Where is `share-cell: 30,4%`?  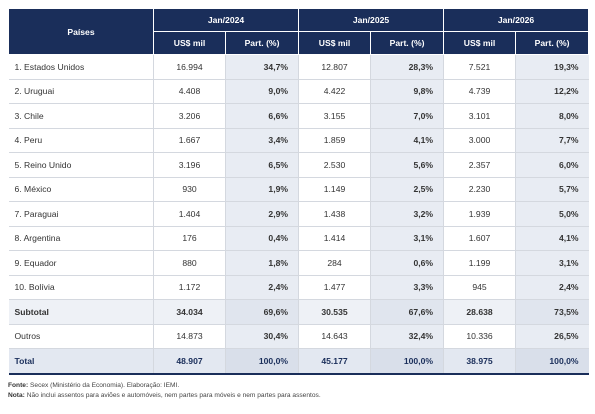
share-cell: 30,4% is located at coordinates (262, 336).